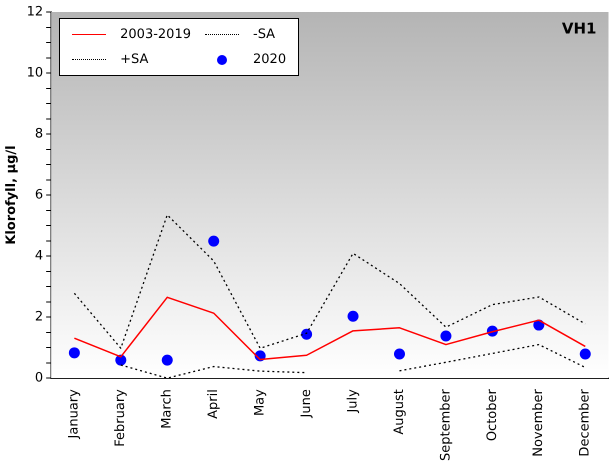 The image size is (614, 464). What do you see at coordinates (579, 28) in the screenshot?
I see `annotation: VH1` at bounding box center [579, 28].